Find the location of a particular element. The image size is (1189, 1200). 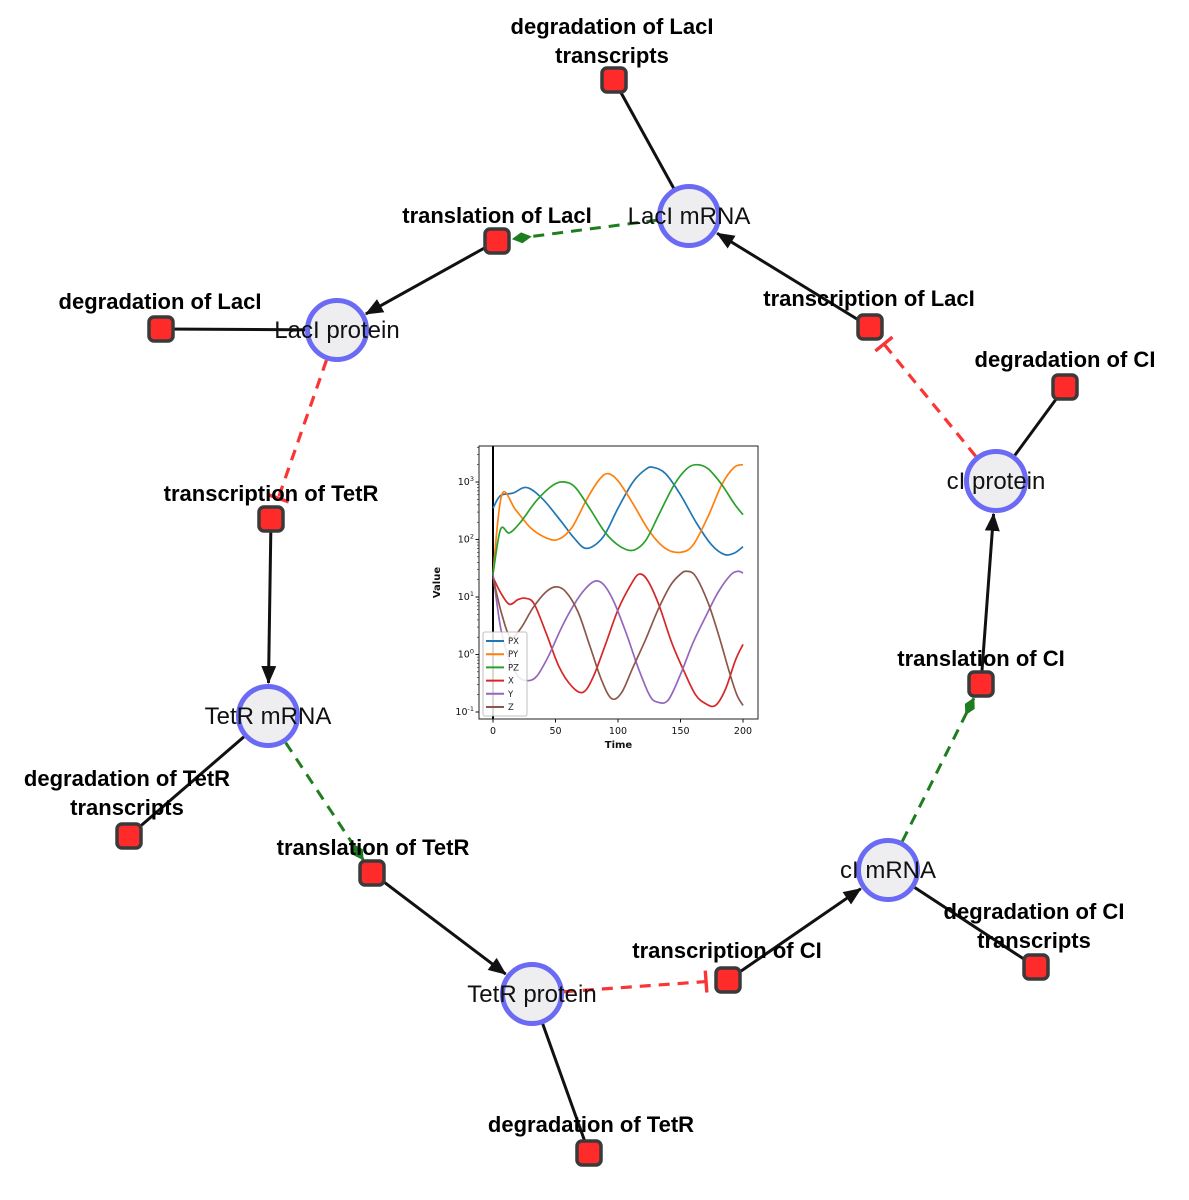

edge-txn_lacI-lacI_mRNA is located at coordinates (793, 280).